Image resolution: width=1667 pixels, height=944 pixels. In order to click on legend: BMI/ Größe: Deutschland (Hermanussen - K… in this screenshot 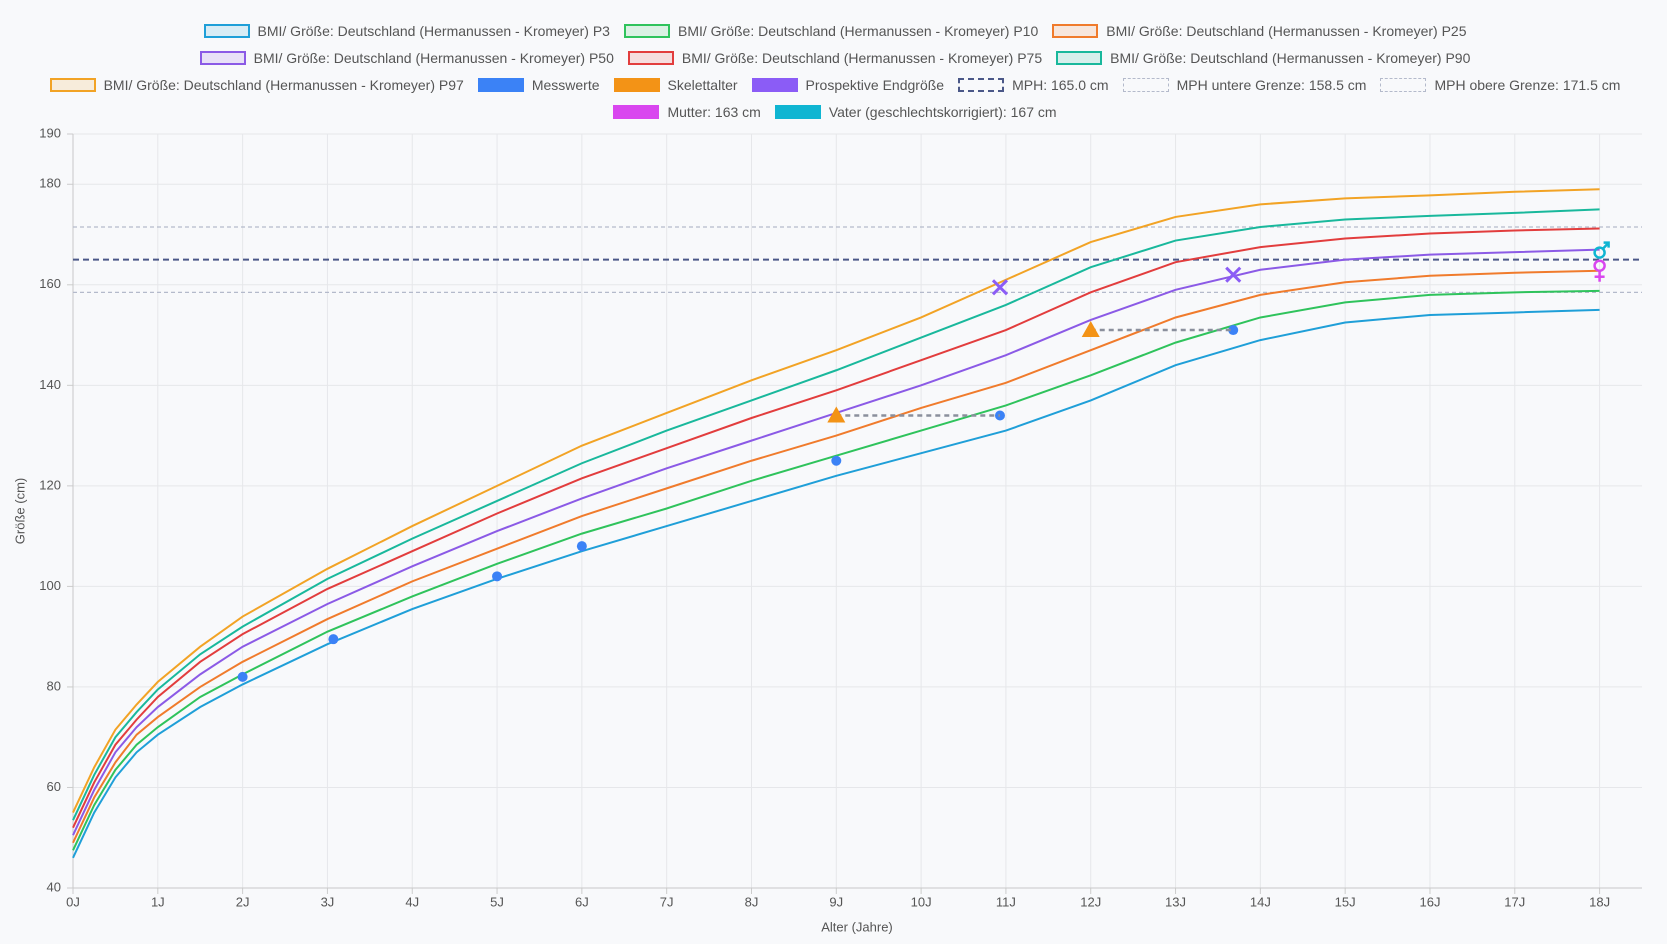, I will do `click(835, 71)`.